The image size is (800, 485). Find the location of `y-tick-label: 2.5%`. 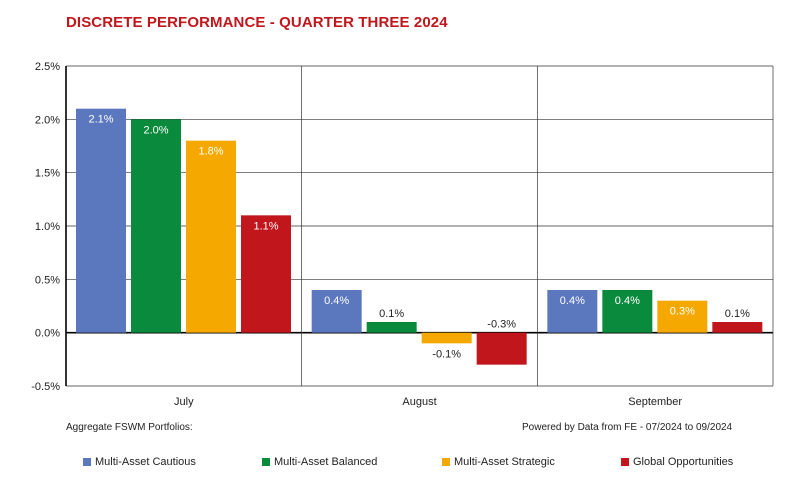

y-tick-label: 2.5% is located at coordinates (47, 67).